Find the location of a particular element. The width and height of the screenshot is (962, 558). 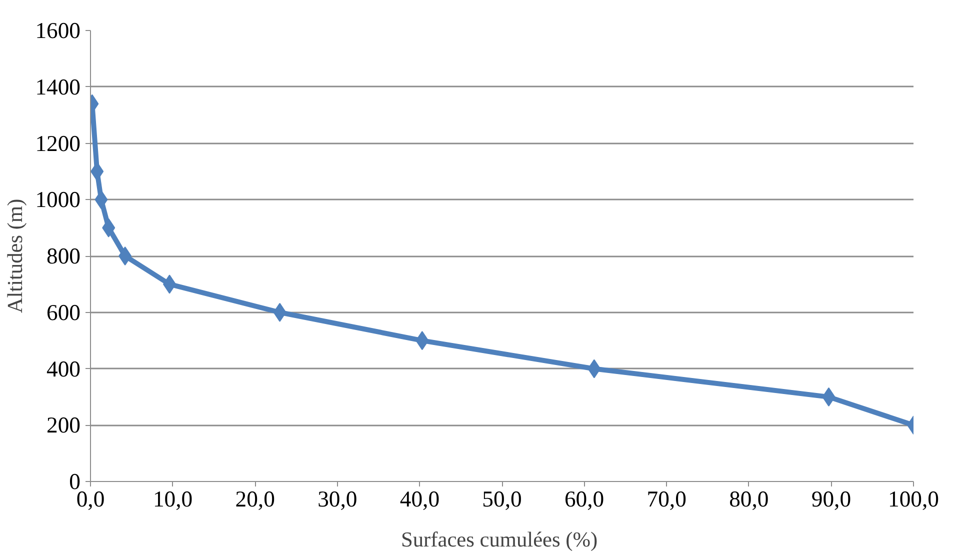

point is located at coordinates (125, 256).